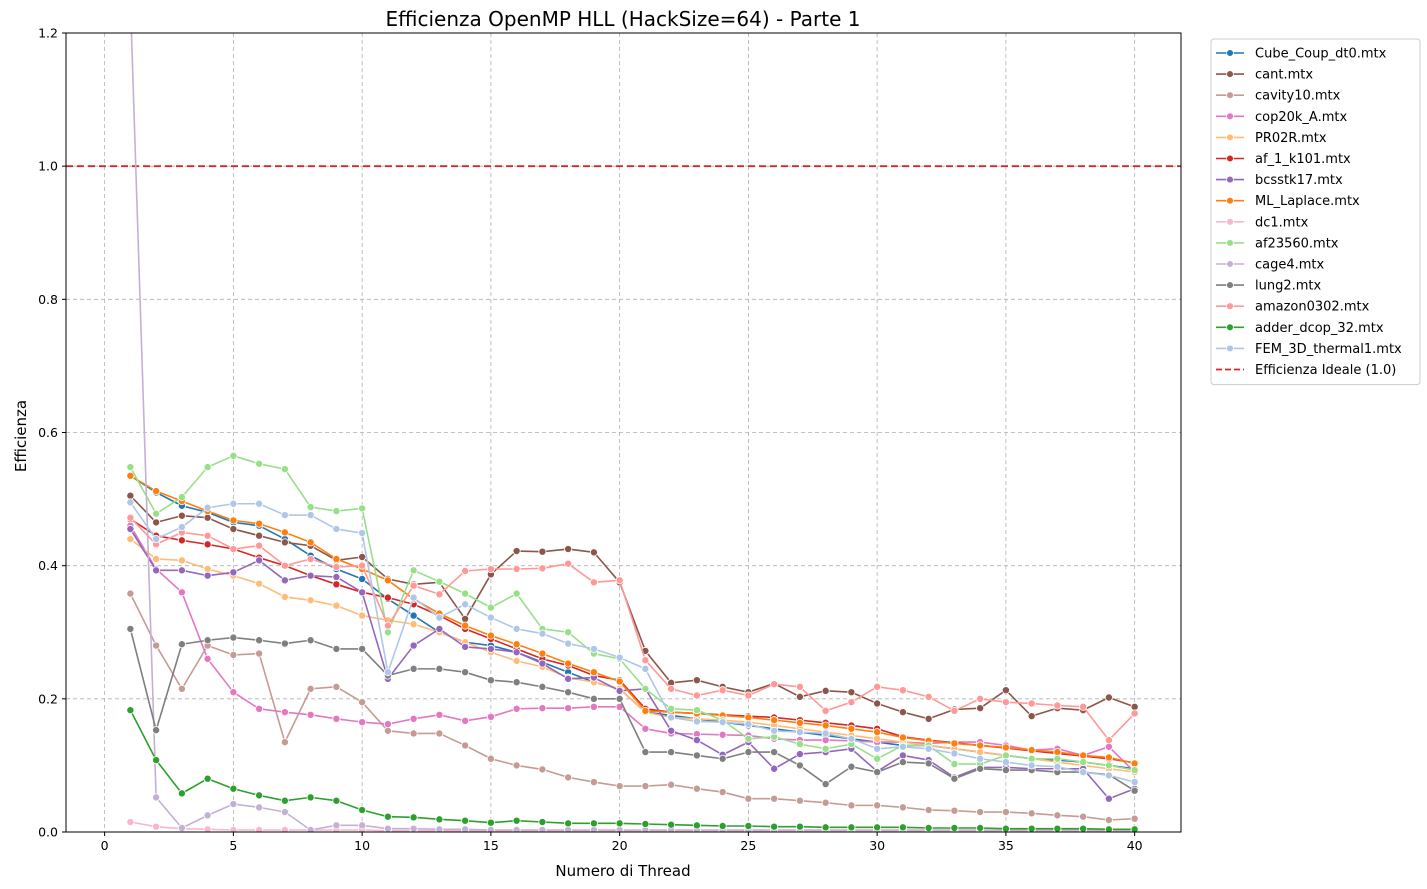  I want to click on x-tick-label: 0, so click(105, 845).